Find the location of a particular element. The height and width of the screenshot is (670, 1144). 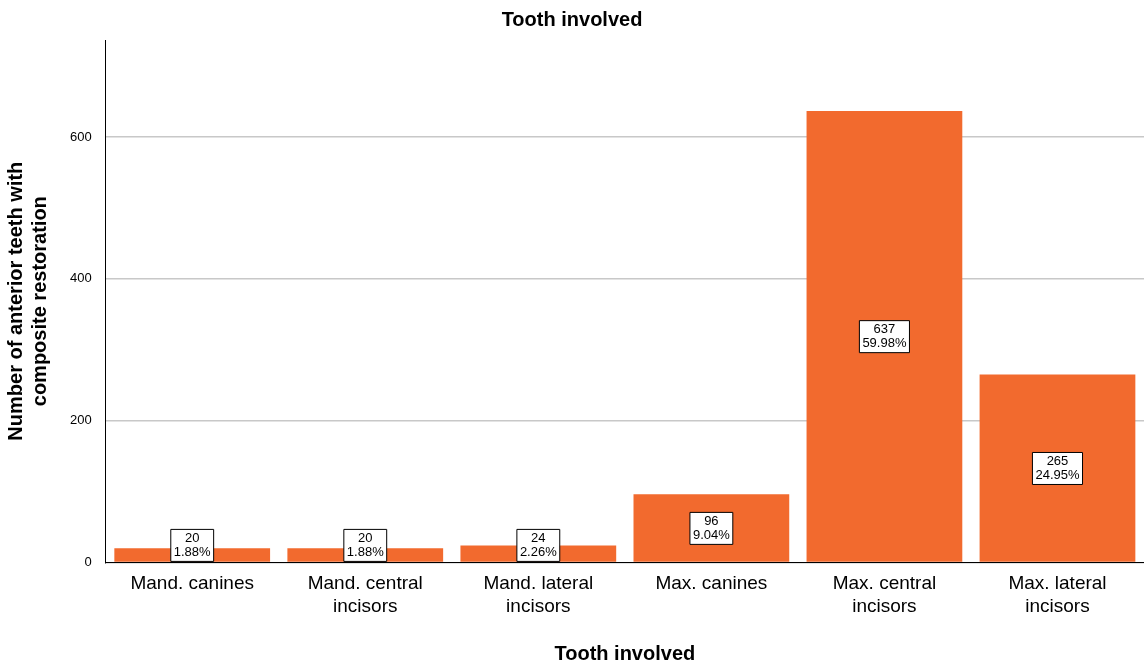

x-tick-label: Mand. central incisors is located at coordinates (365, 594).